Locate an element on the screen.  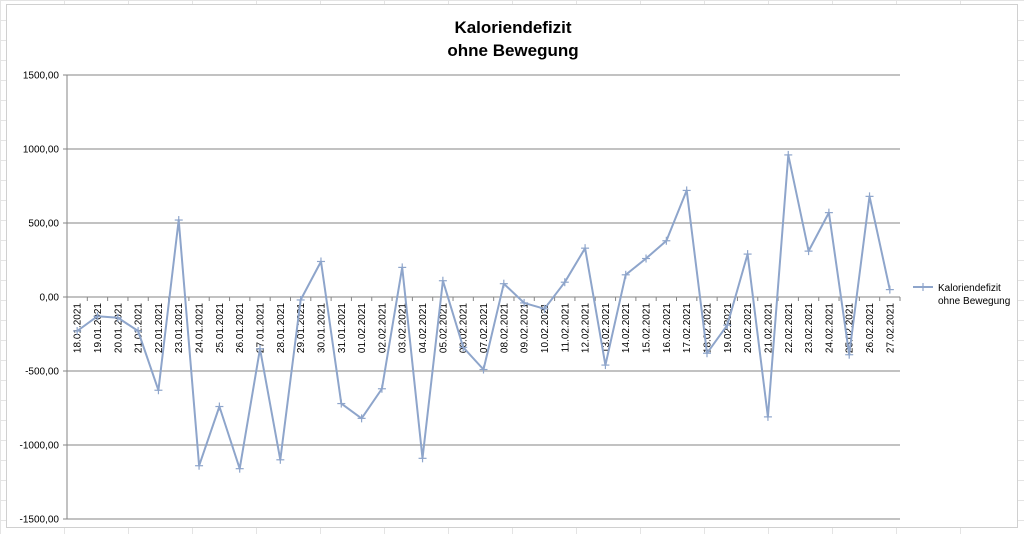
y-tick-label: 1000,00 is located at coordinates (41, 150).